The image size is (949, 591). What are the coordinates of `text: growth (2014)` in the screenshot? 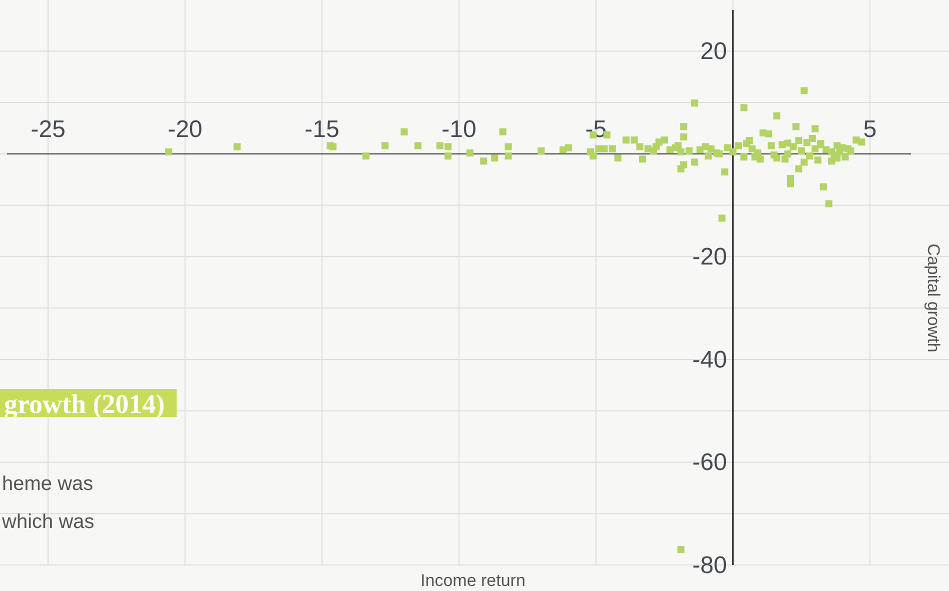 It's located at (84, 404).